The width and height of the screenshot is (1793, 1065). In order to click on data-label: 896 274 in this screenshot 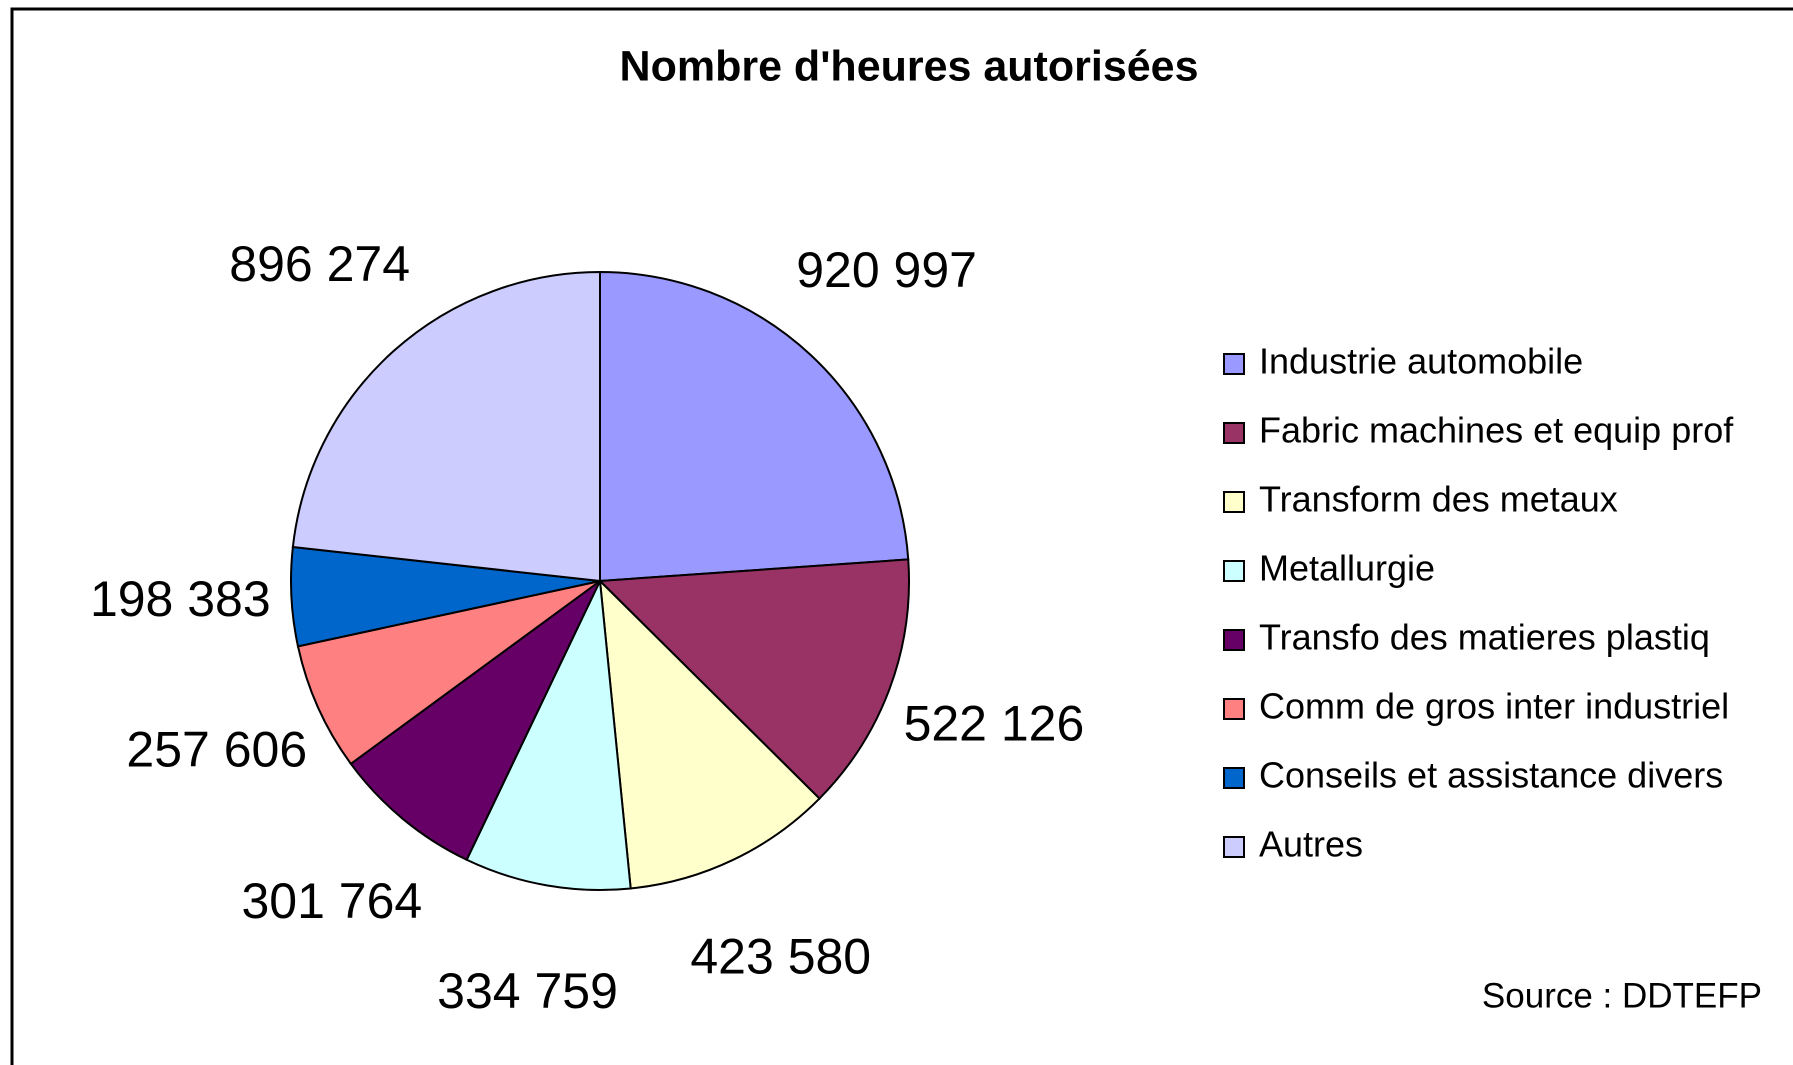, I will do `click(319, 264)`.